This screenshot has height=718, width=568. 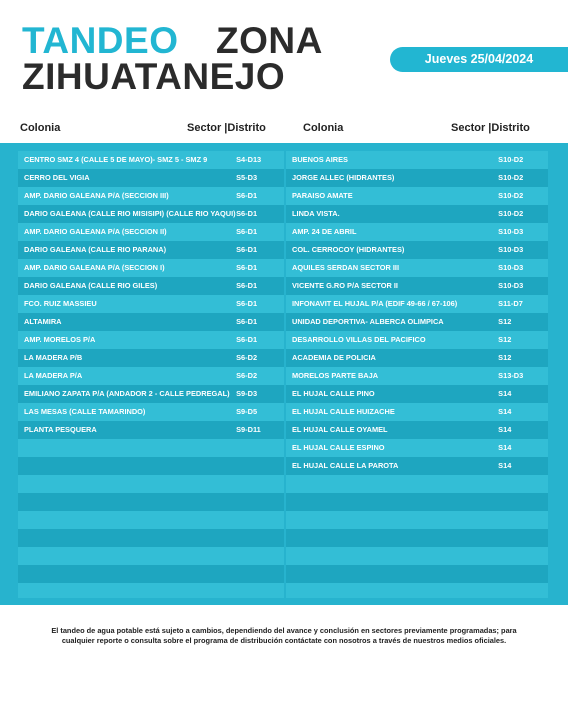 I want to click on sector-cell: S9-D3, so click(x=247, y=393).